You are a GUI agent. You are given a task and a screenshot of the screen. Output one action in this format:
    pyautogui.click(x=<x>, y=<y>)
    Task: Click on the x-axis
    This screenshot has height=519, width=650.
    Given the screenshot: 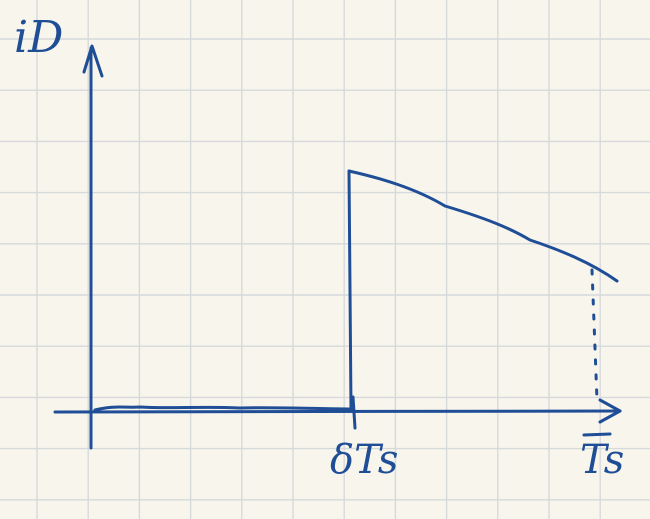 What is the action you would take?
    pyautogui.click(x=337, y=411)
    